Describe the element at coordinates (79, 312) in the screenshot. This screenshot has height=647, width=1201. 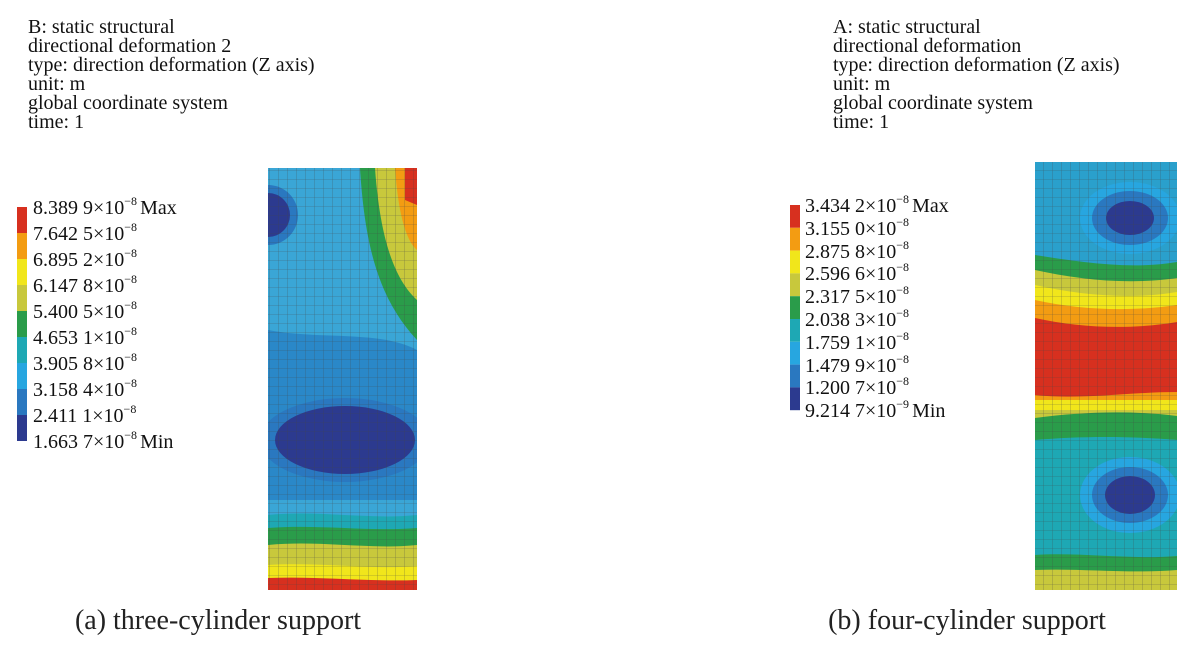
I see `mantissa: 5.400 5×10` at that location.